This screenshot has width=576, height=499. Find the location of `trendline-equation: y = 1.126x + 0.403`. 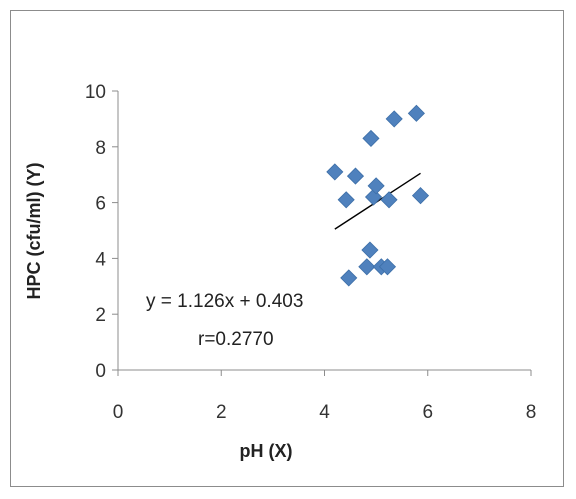

trendline-equation: y = 1.126x + 0.403 is located at coordinates (224, 301).